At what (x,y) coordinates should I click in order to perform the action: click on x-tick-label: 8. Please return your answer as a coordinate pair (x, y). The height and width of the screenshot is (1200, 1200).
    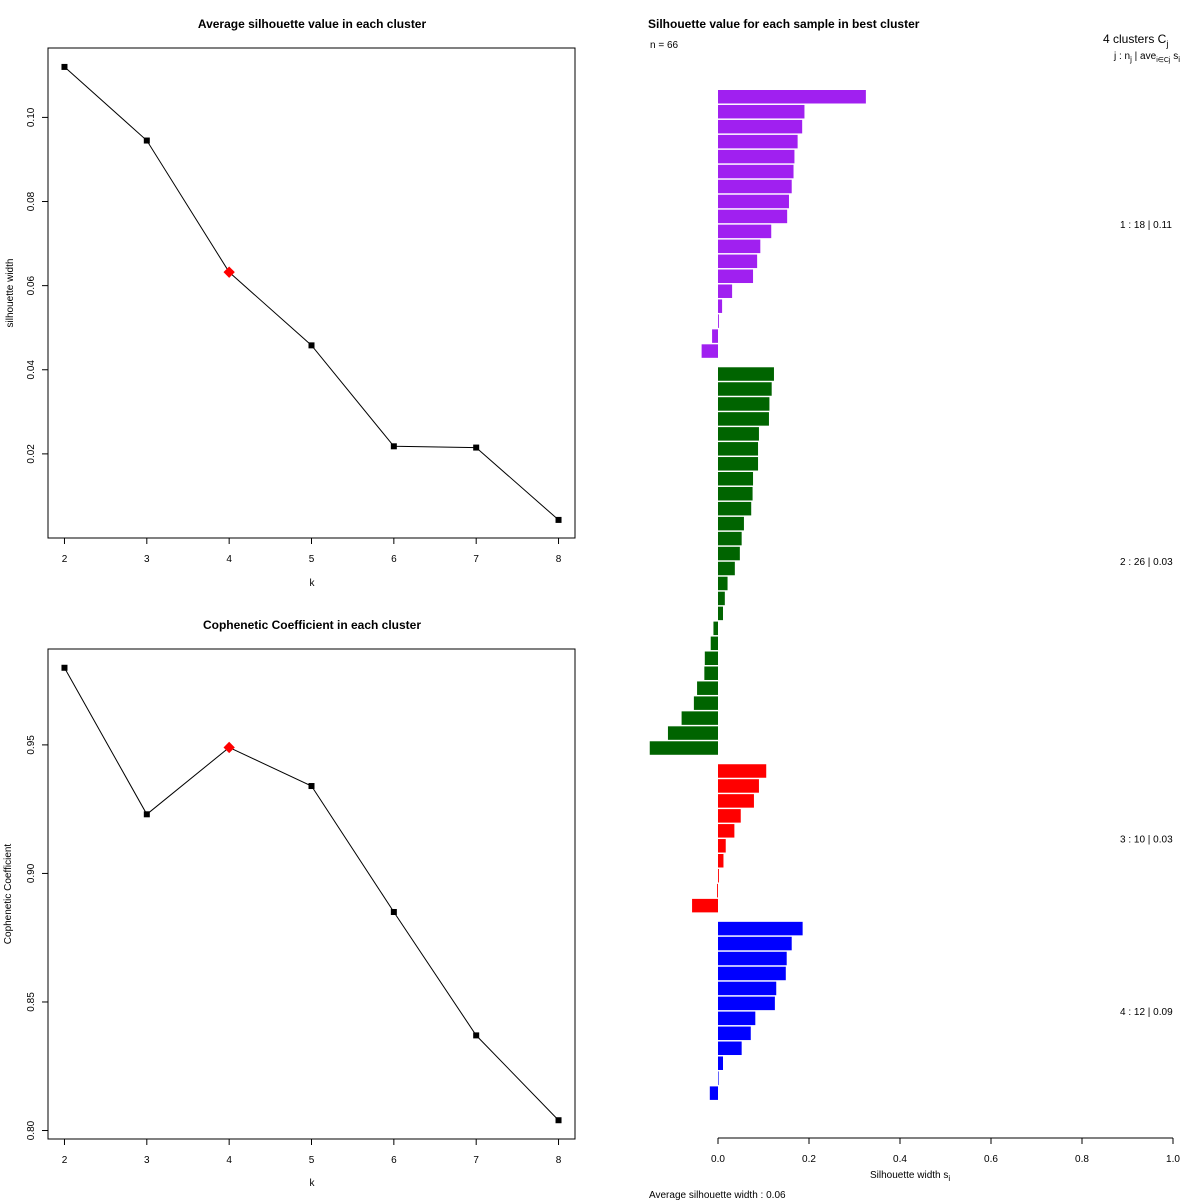
    Looking at the image, I should click on (559, 1160).